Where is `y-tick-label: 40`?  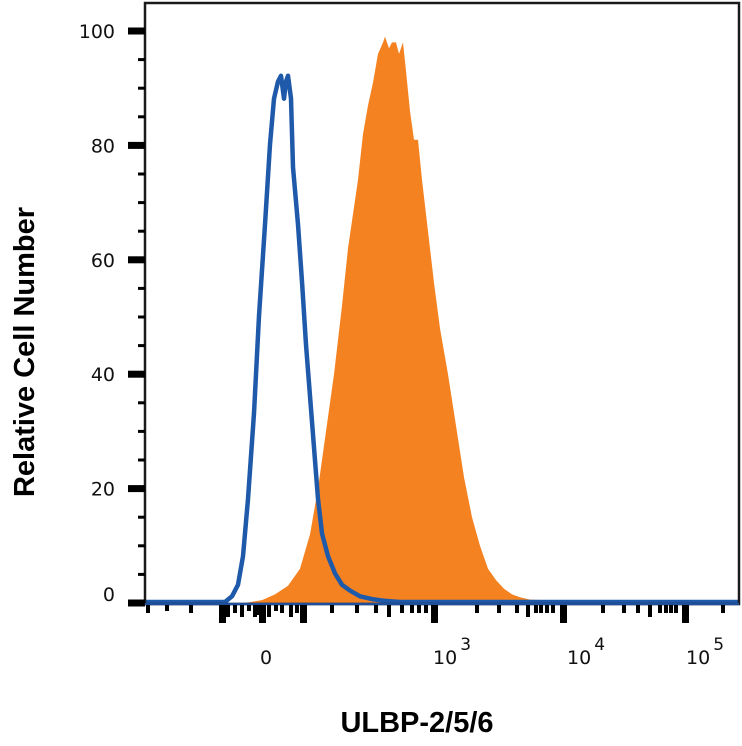 y-tick-label: 40 is located at coordinates (103, 375).